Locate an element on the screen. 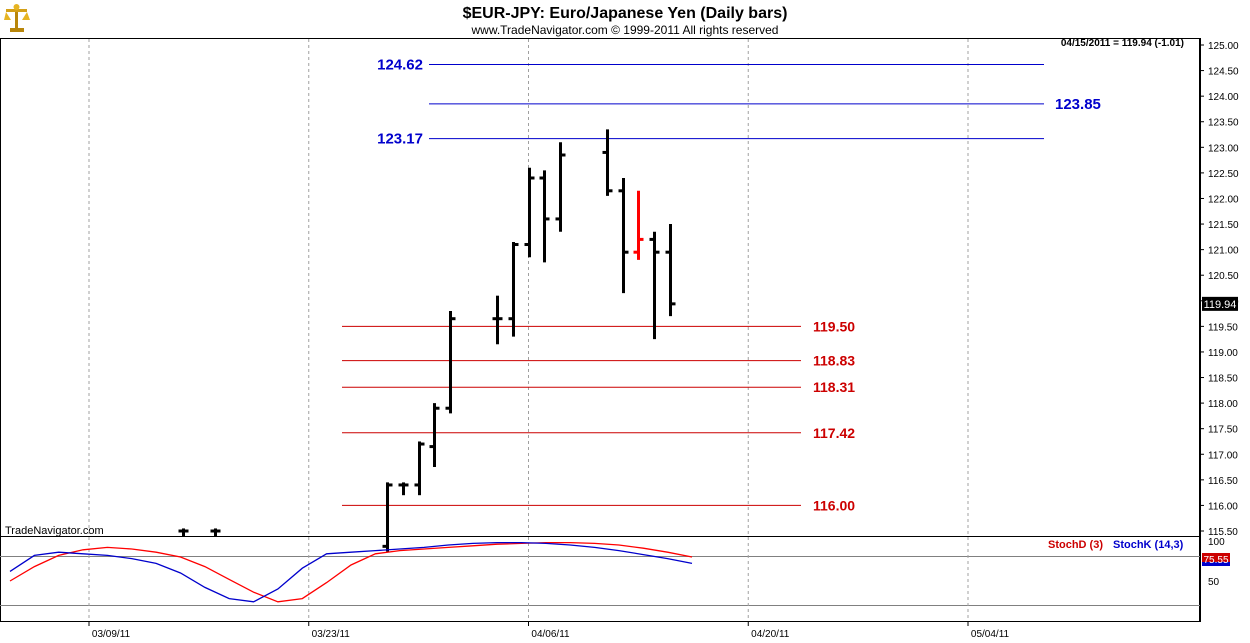 Image resolution: width=1250 pixels, height=643 pixels. y-tick-label: 118.00 is located at coordinates (1223, 404).